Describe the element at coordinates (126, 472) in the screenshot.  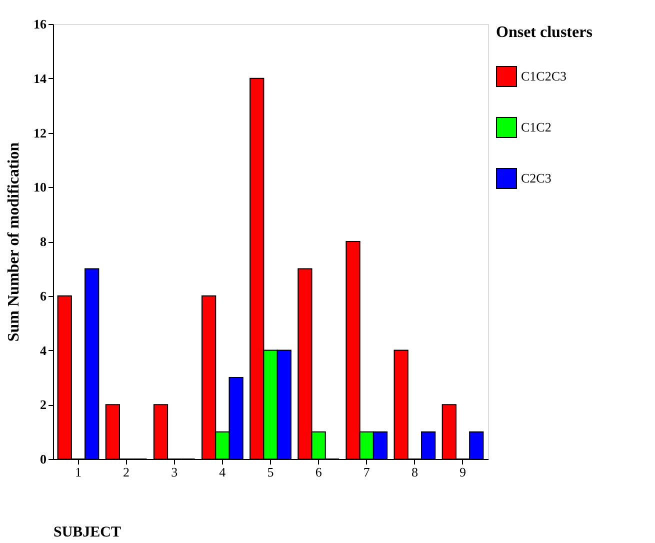
I see `x-tick-label: 2` at that location.